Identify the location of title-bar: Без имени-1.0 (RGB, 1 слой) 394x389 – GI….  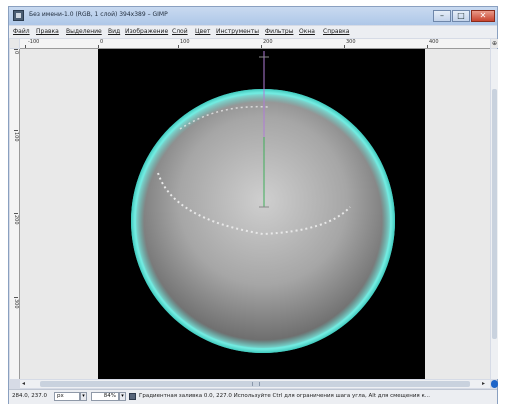
(253, 16).